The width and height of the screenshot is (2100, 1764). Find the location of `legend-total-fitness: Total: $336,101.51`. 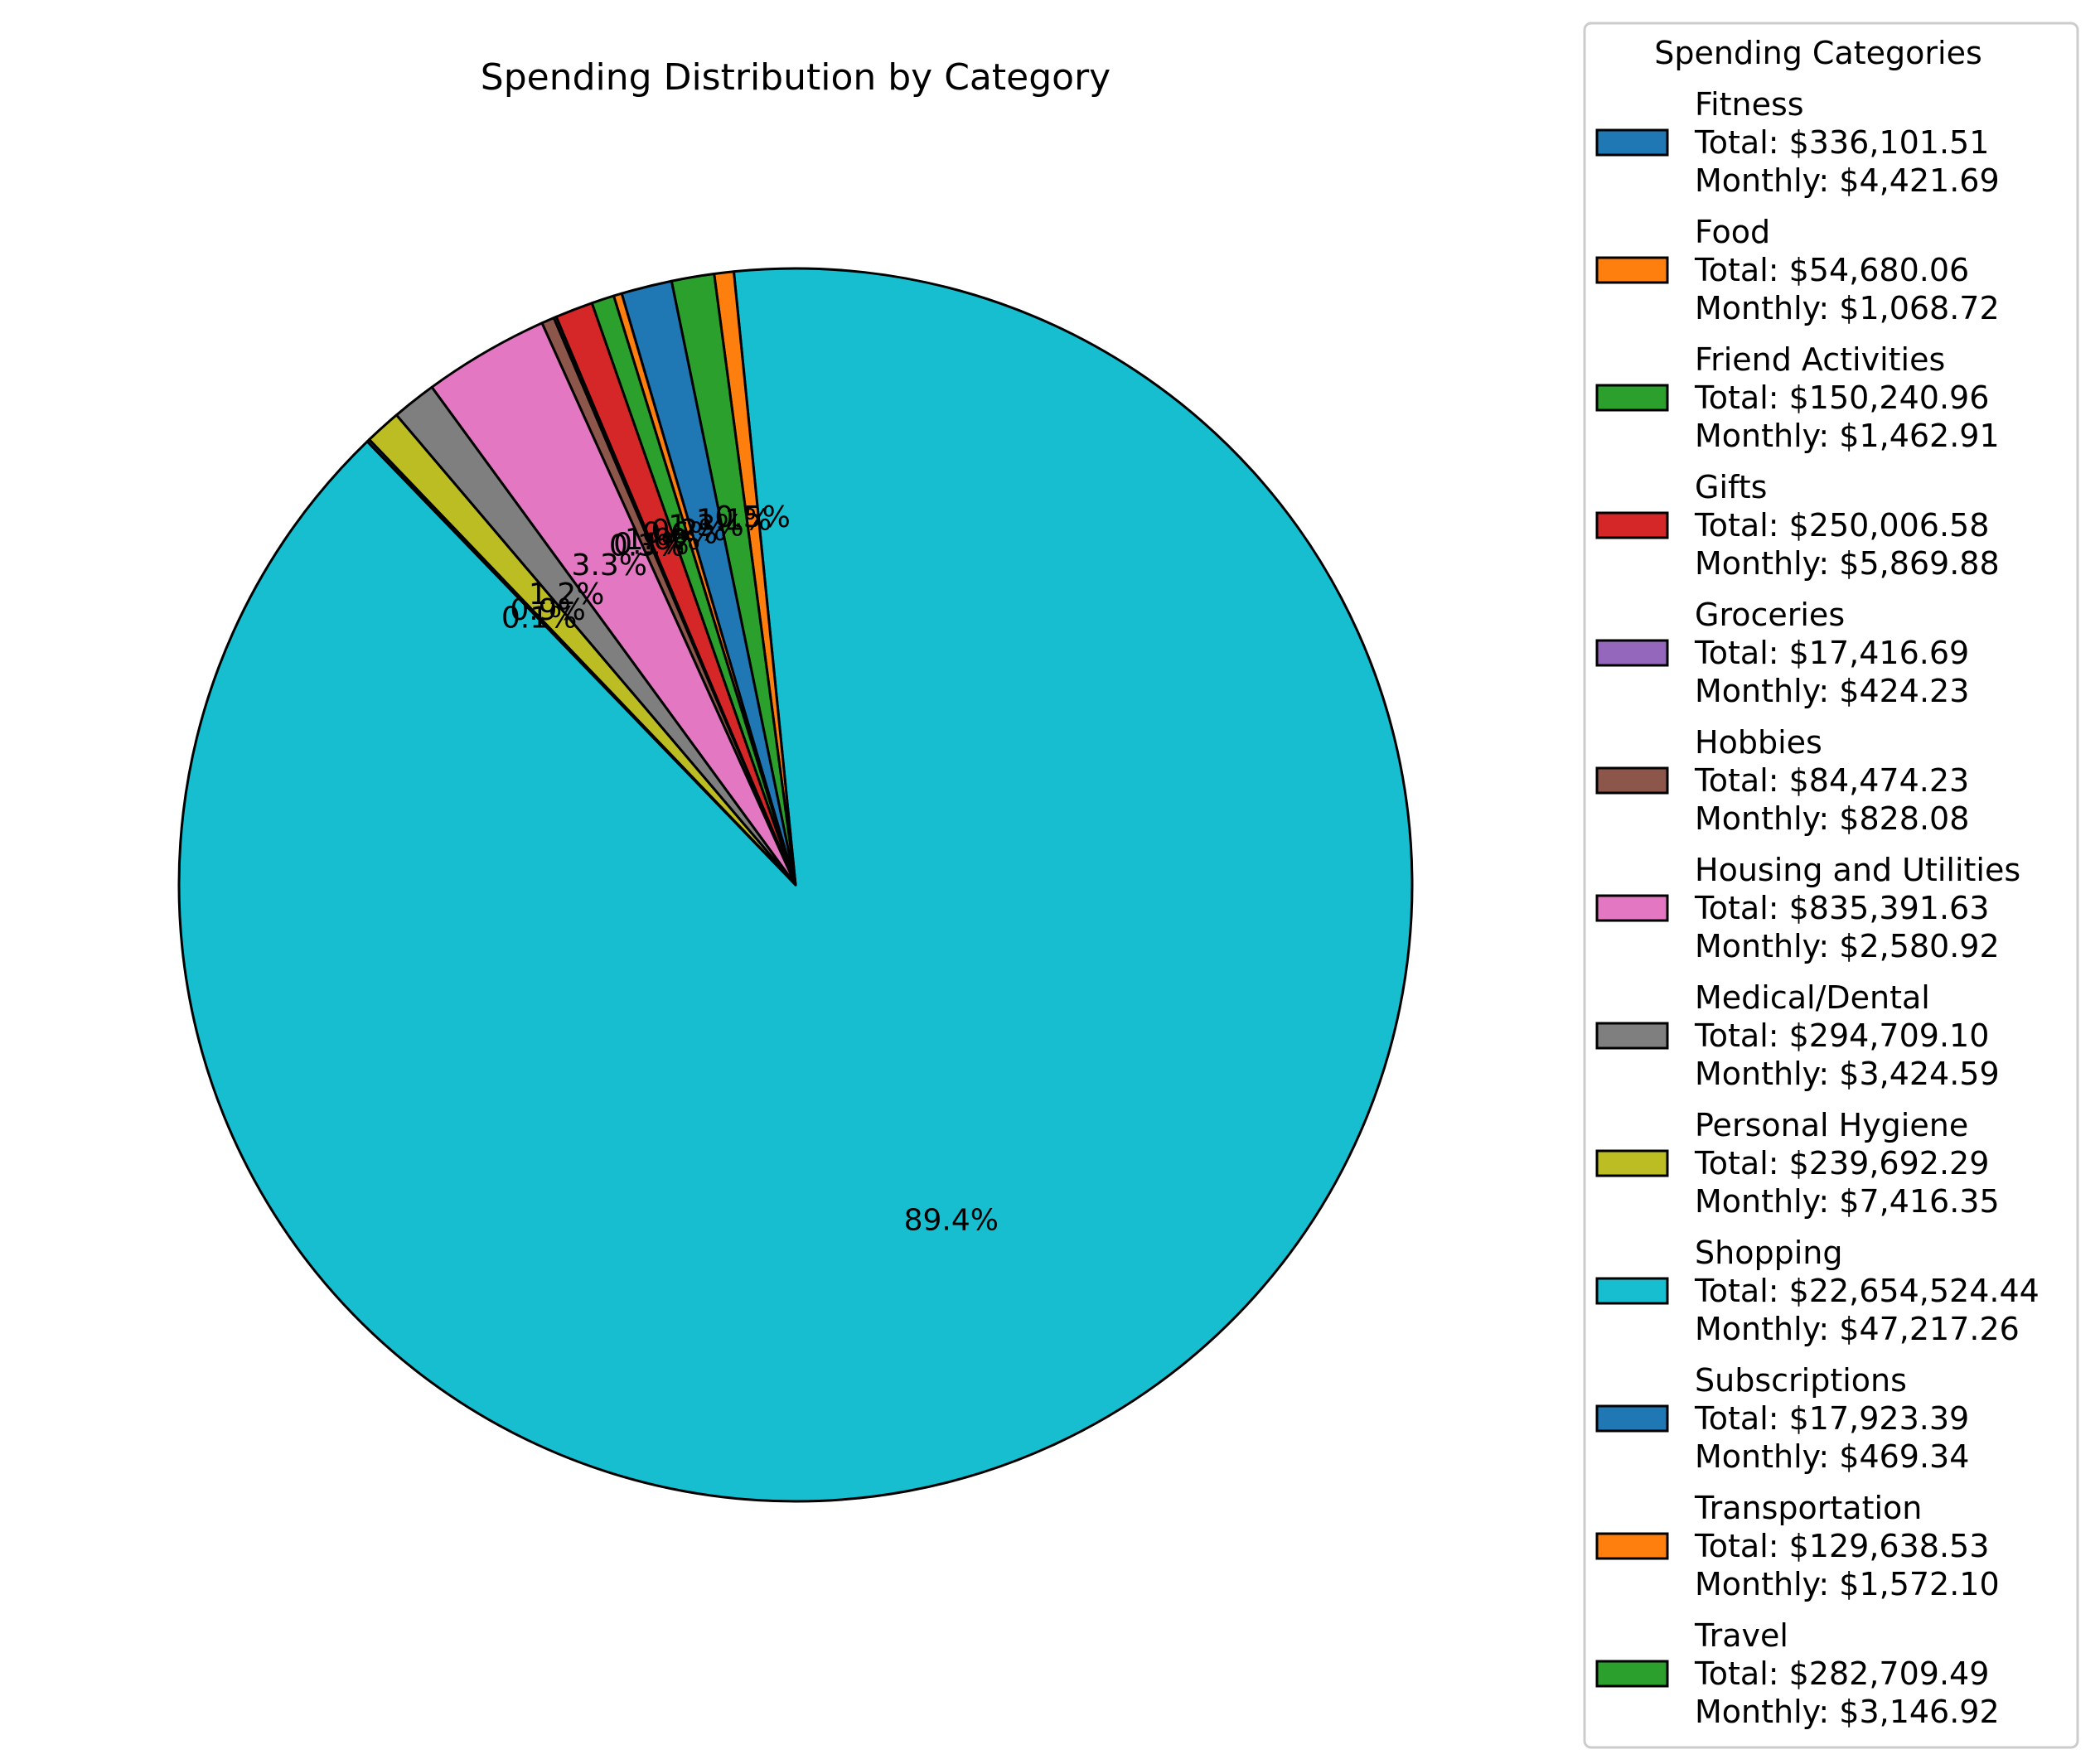

legend-total-fitness: Total: $336,101.51 is located at coordinates (1842, 142).